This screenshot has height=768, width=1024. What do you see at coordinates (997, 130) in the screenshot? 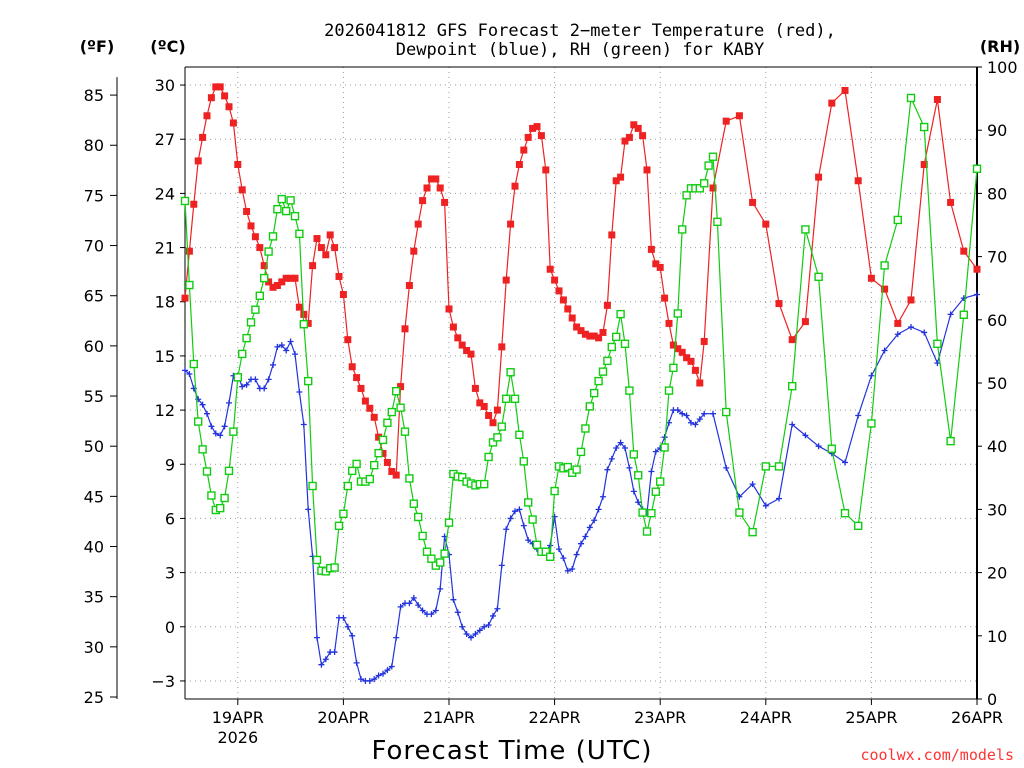
I see `rh-tick-label: 90` at bounding box center [997, 130].